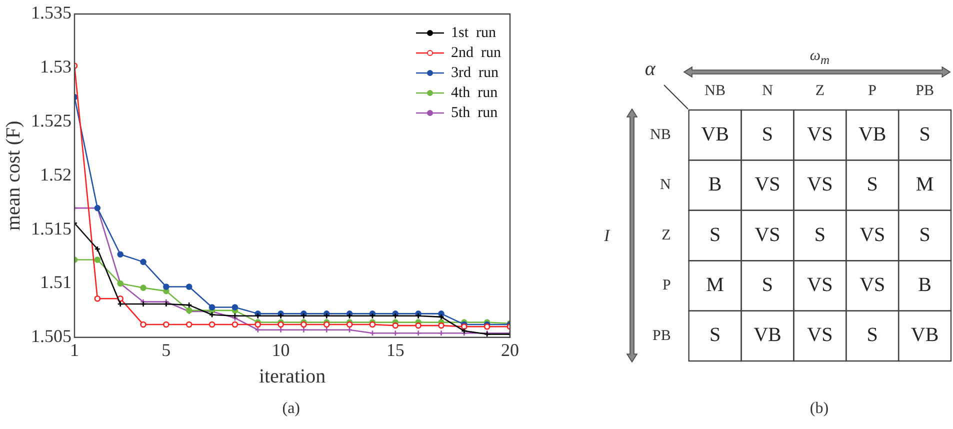 The image size is (953, 429). What do you see at coordinates (925, 90) in the screenshot?
I see `x-tick-label: PB` at bounding box center [925, 90].